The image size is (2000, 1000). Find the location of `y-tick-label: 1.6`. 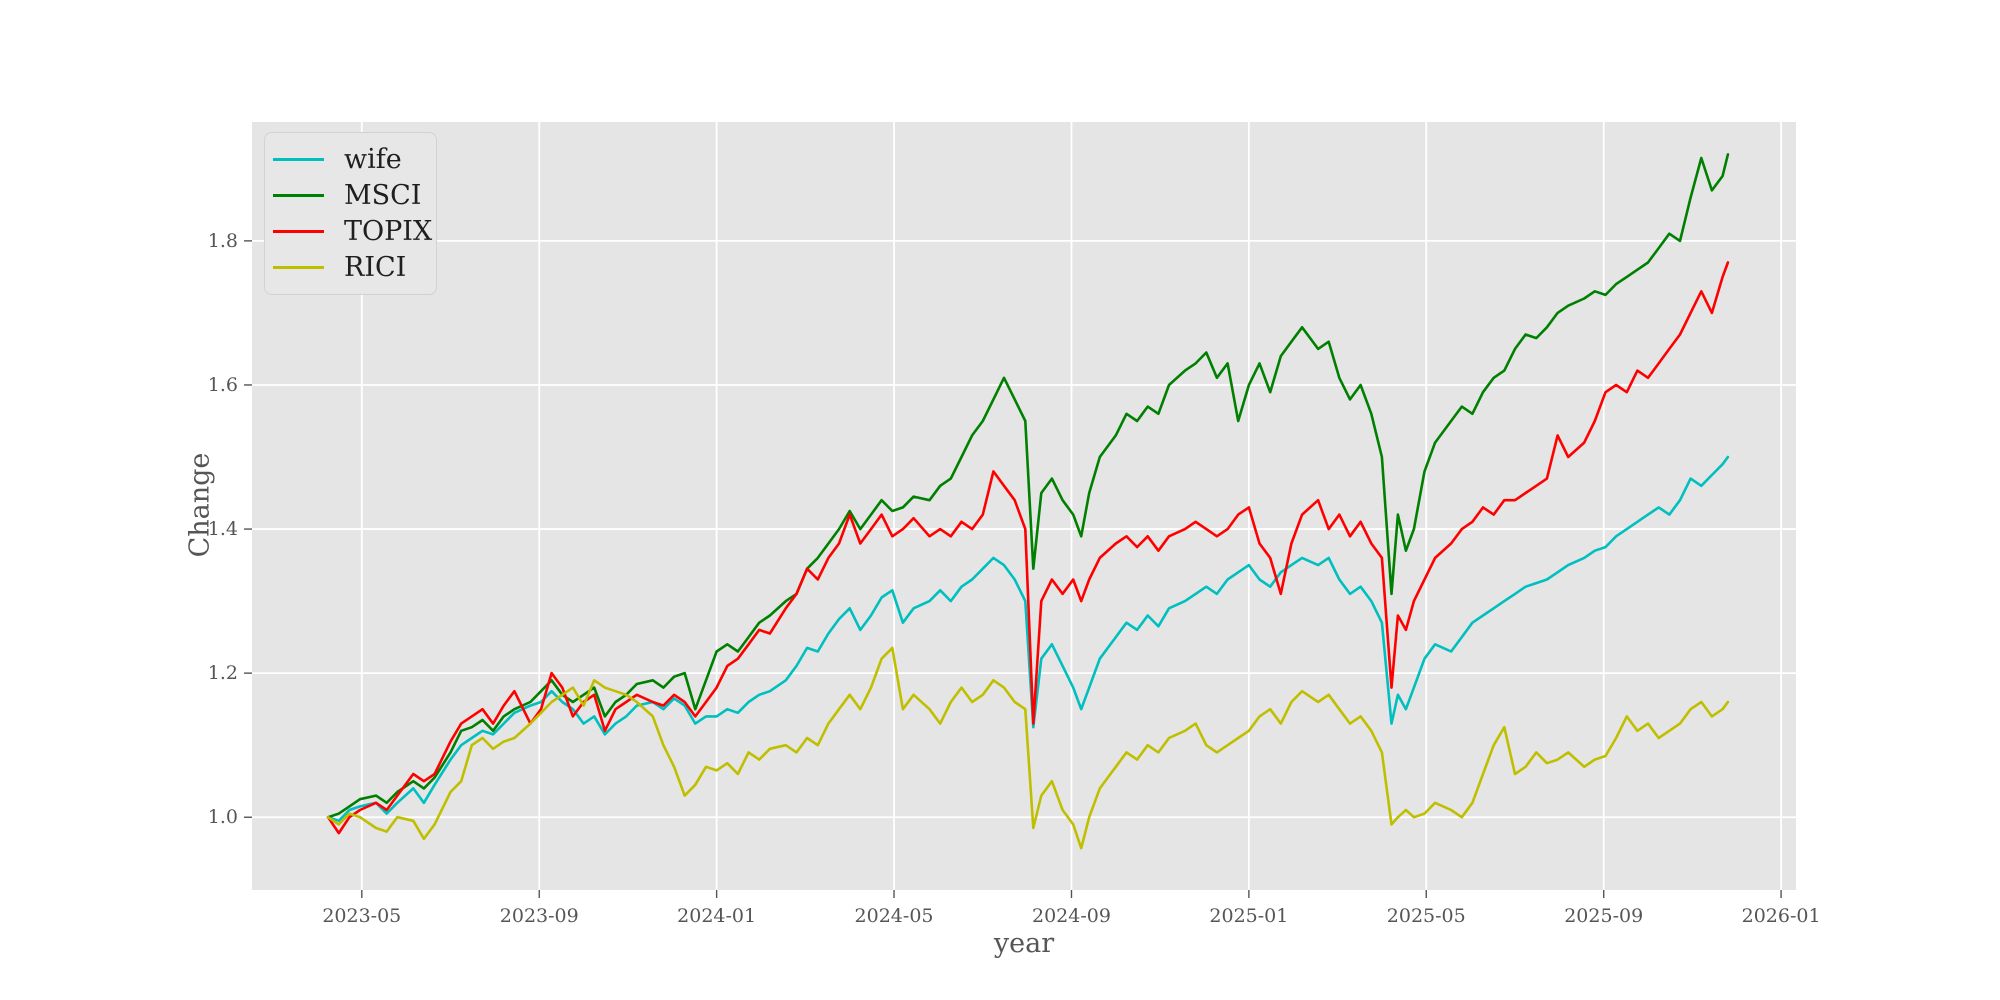

y-tick-label: 1.6 is located at coordinates (223, 385).